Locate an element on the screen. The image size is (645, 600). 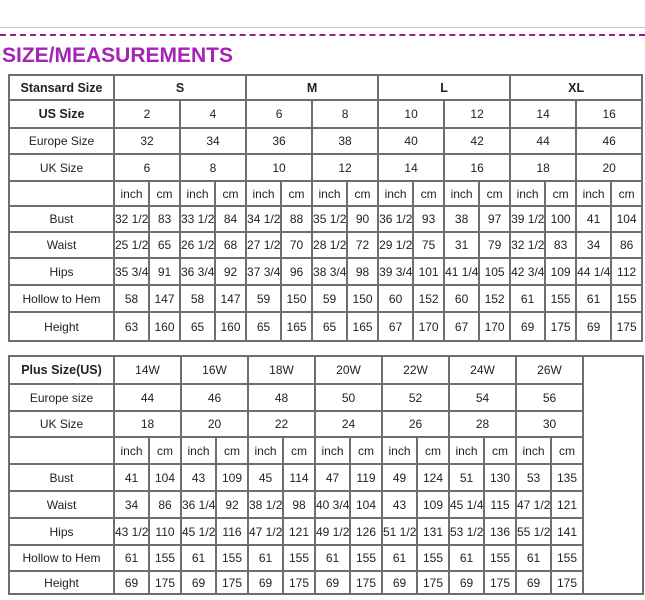
us-size-value: 16 is located at coordinates (609, 114).